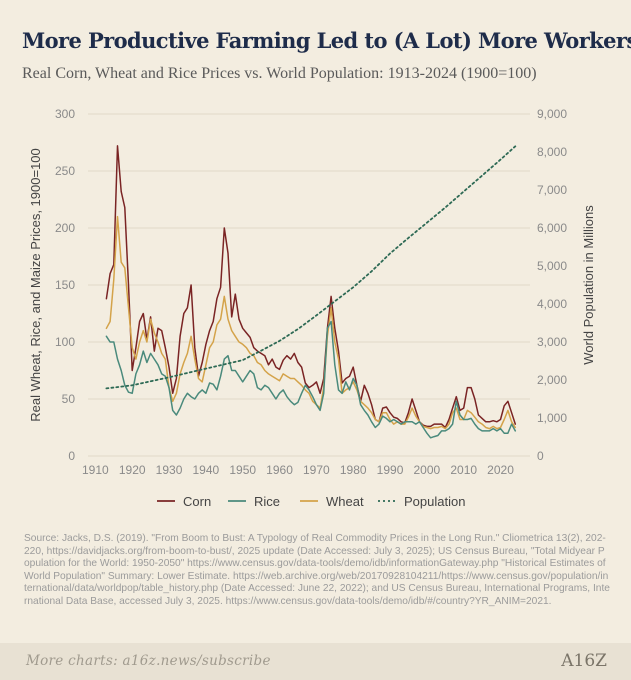 This screenshot has height=680, width=631. What do you see at coordinates (65, 285) in the screenshot?
I see `y-tick-label: 150` at bounding box center [65, 285].